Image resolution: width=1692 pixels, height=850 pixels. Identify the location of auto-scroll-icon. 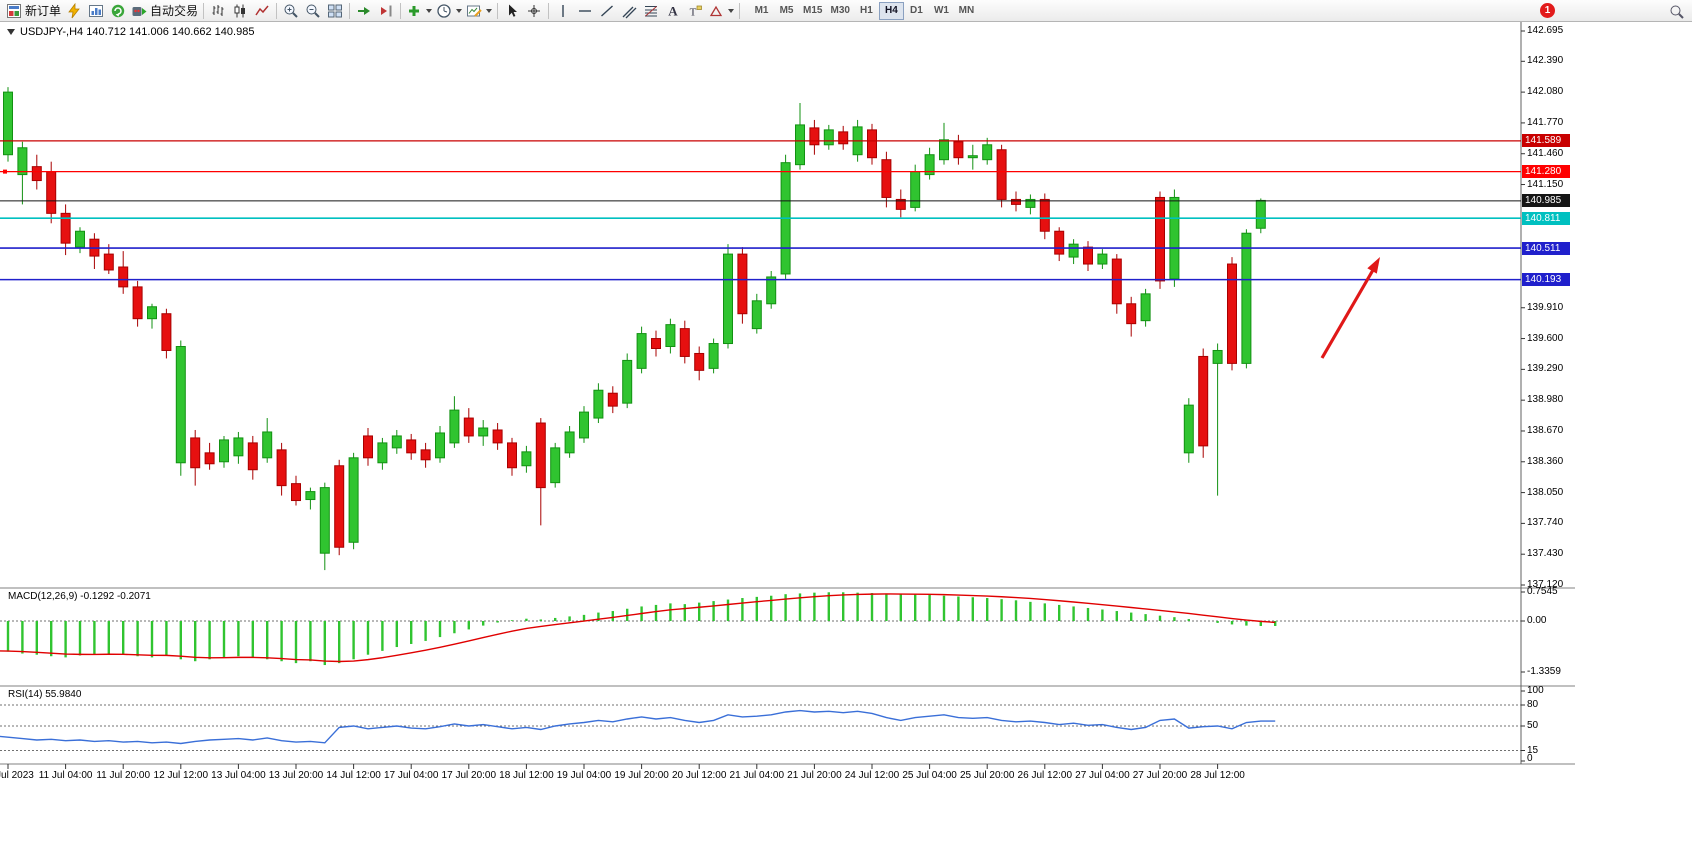
(364, 11).